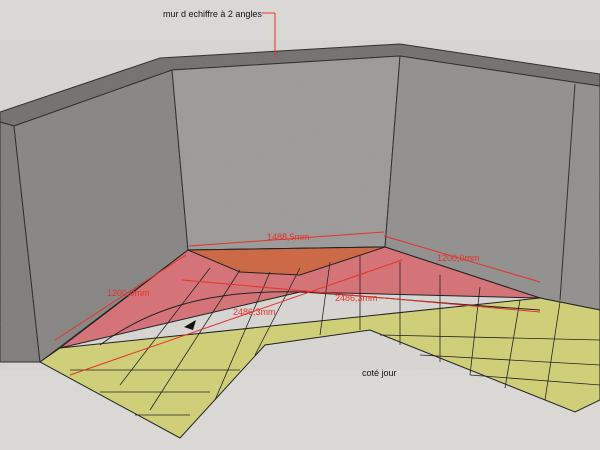  I want to click on dimension-right-wall: 1200,0mm, so click(458, 258).